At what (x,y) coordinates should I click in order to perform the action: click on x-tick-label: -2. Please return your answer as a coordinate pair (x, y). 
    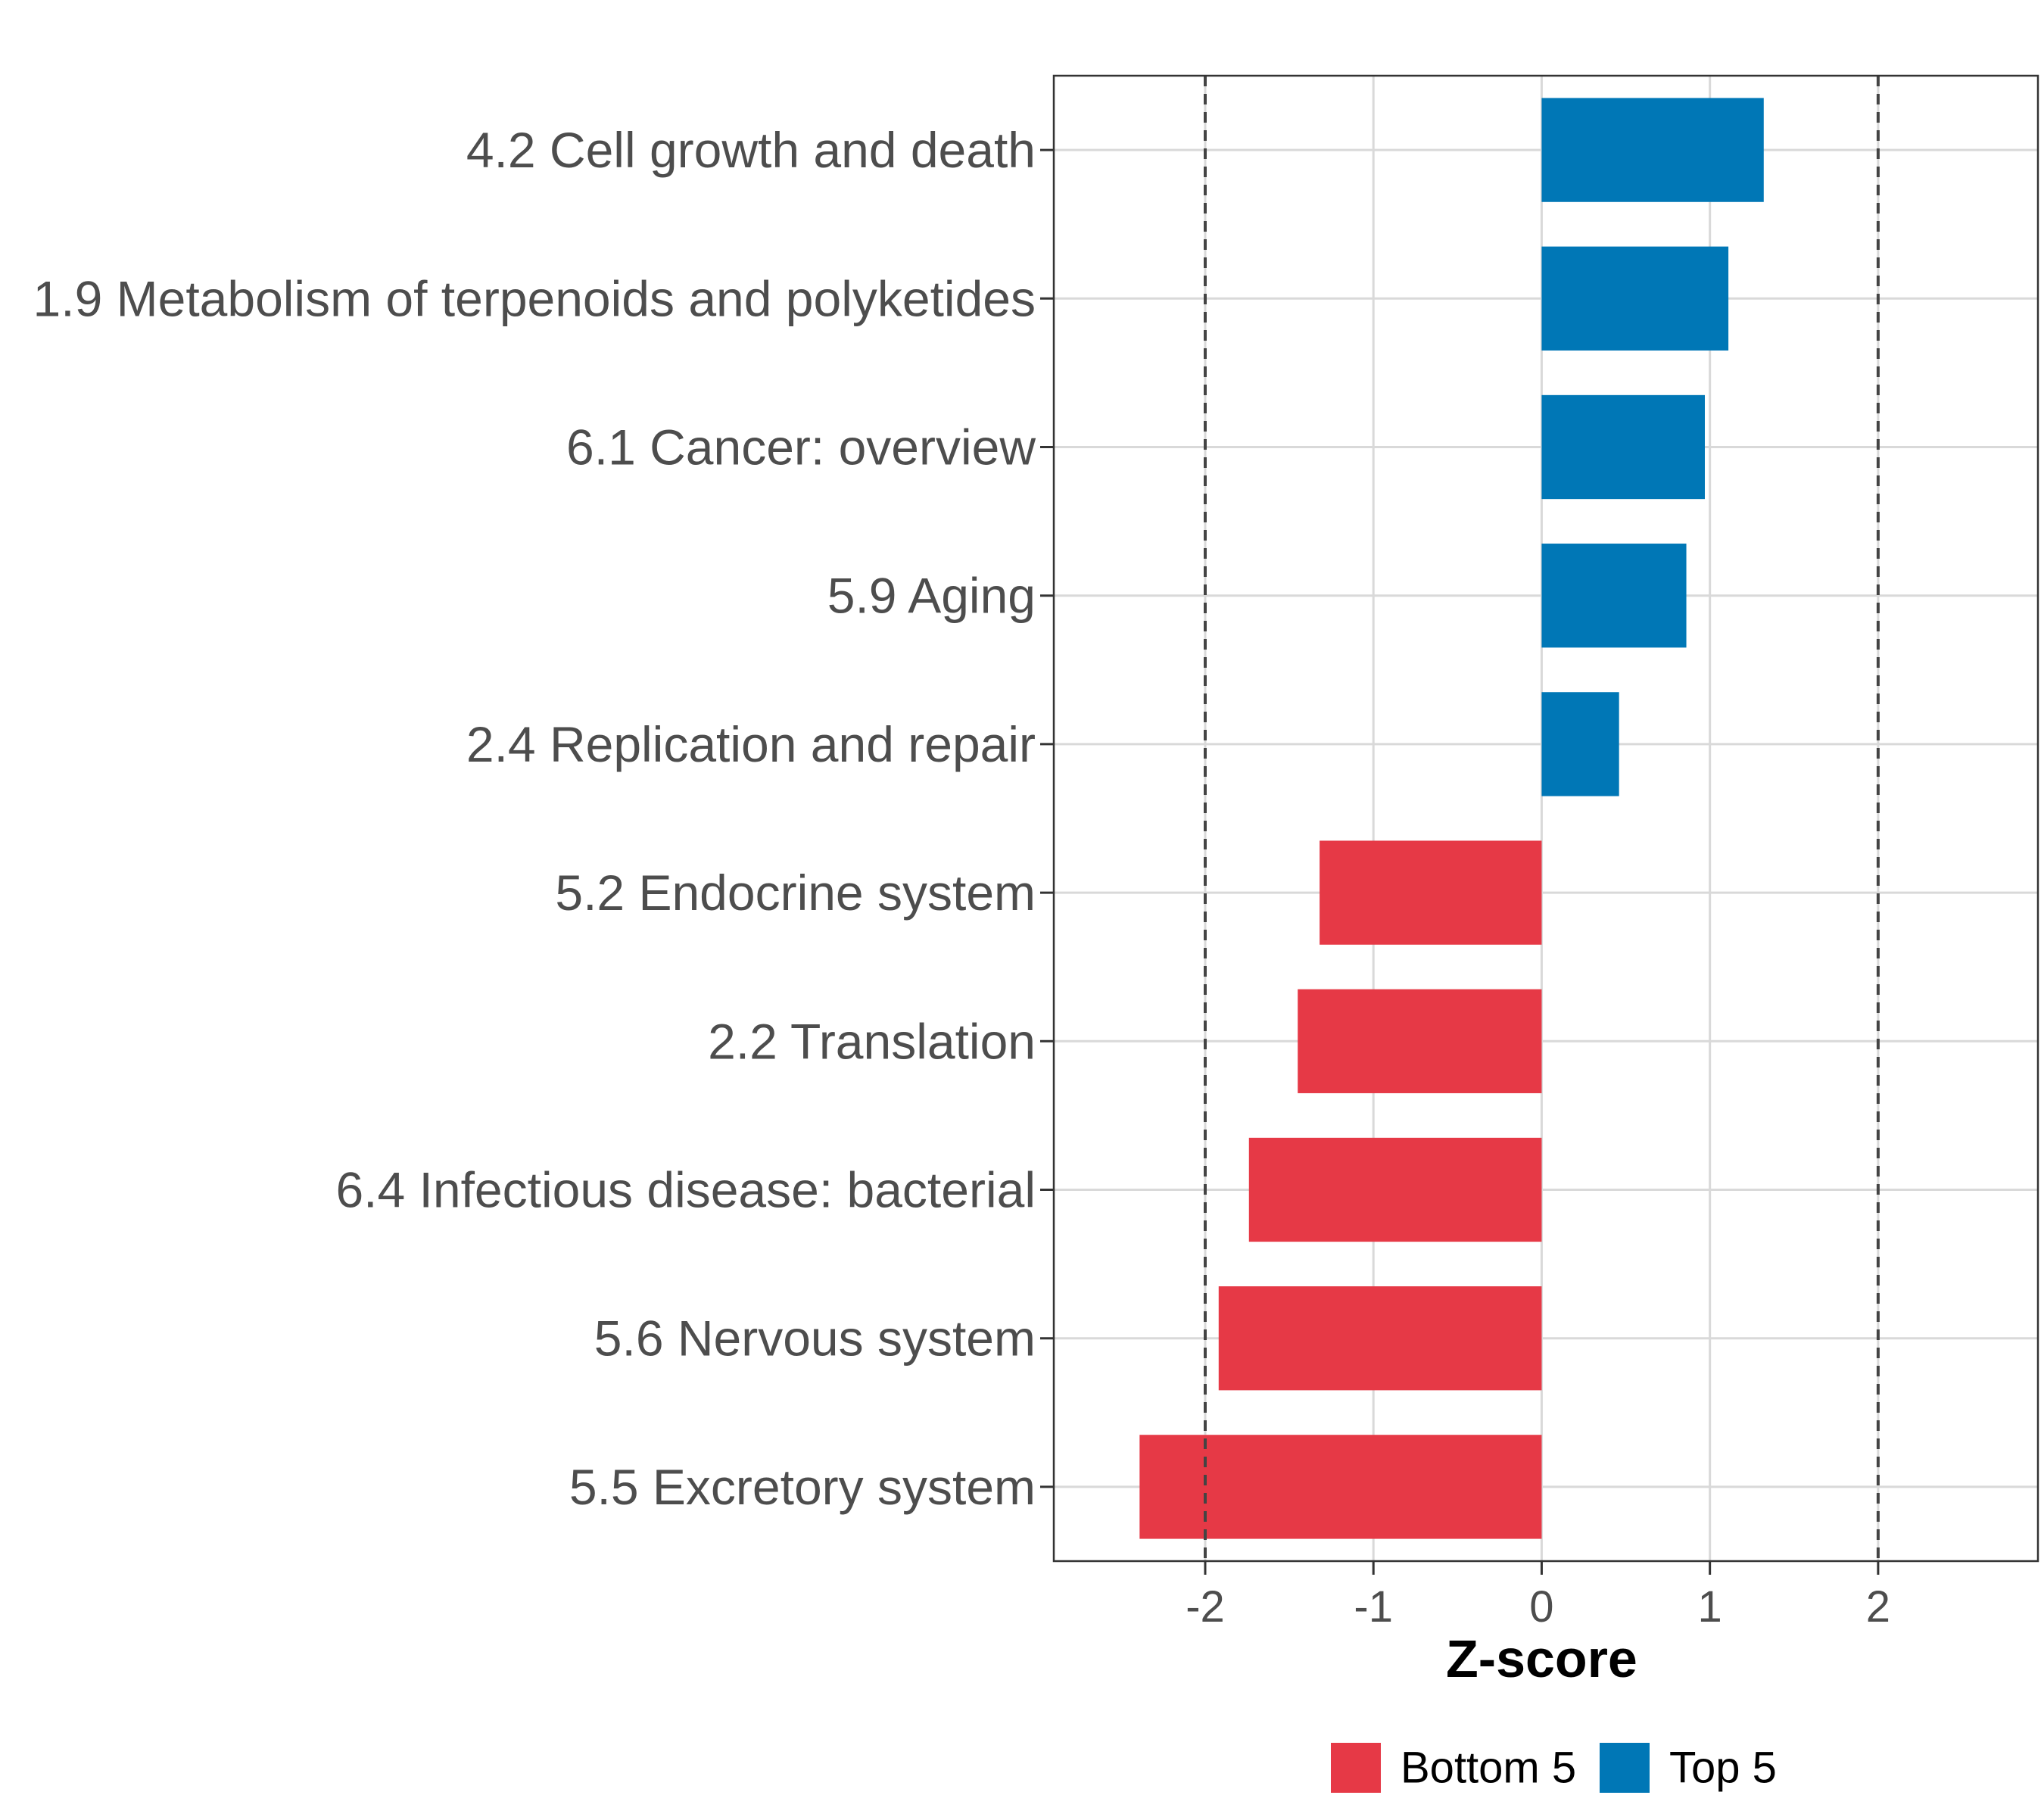
    Looking at the image, I should click on (1205, 1607).